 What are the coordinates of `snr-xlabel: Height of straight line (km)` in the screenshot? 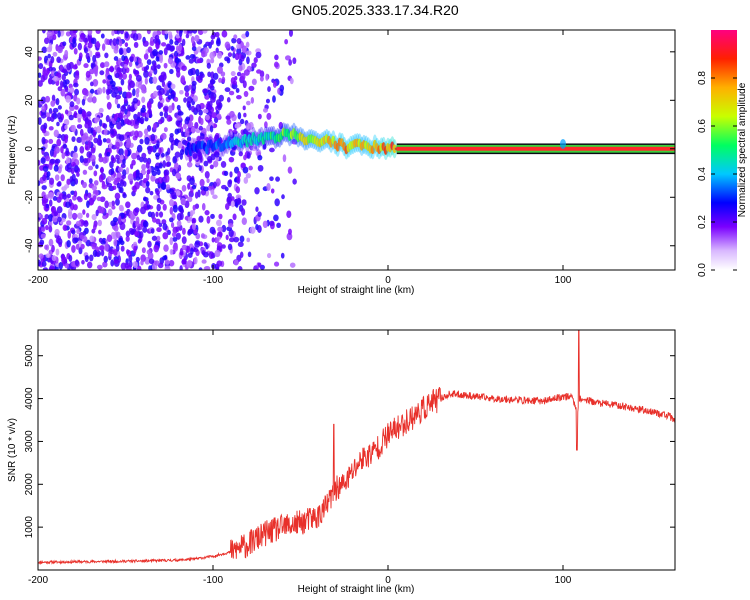 It's located at (356, 589).